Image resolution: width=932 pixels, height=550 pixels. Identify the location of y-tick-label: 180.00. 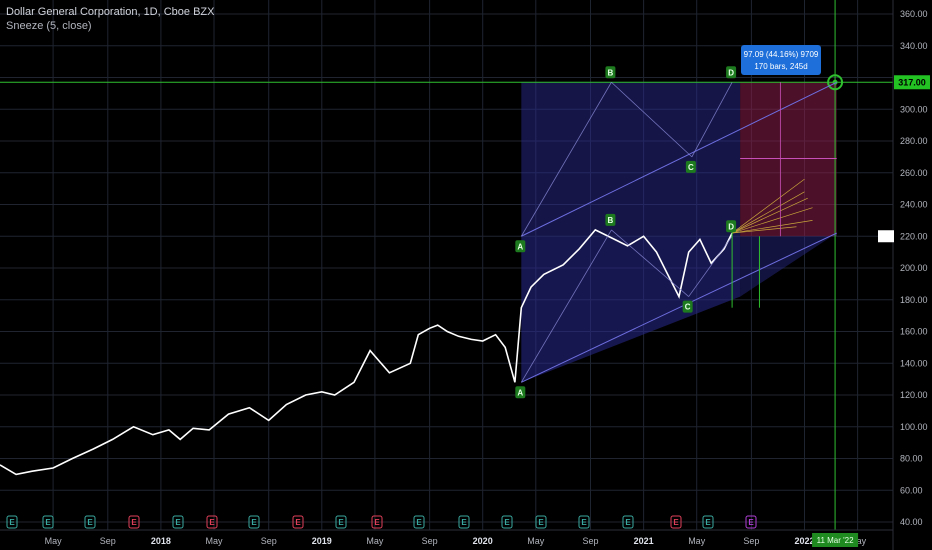
(914, 300).